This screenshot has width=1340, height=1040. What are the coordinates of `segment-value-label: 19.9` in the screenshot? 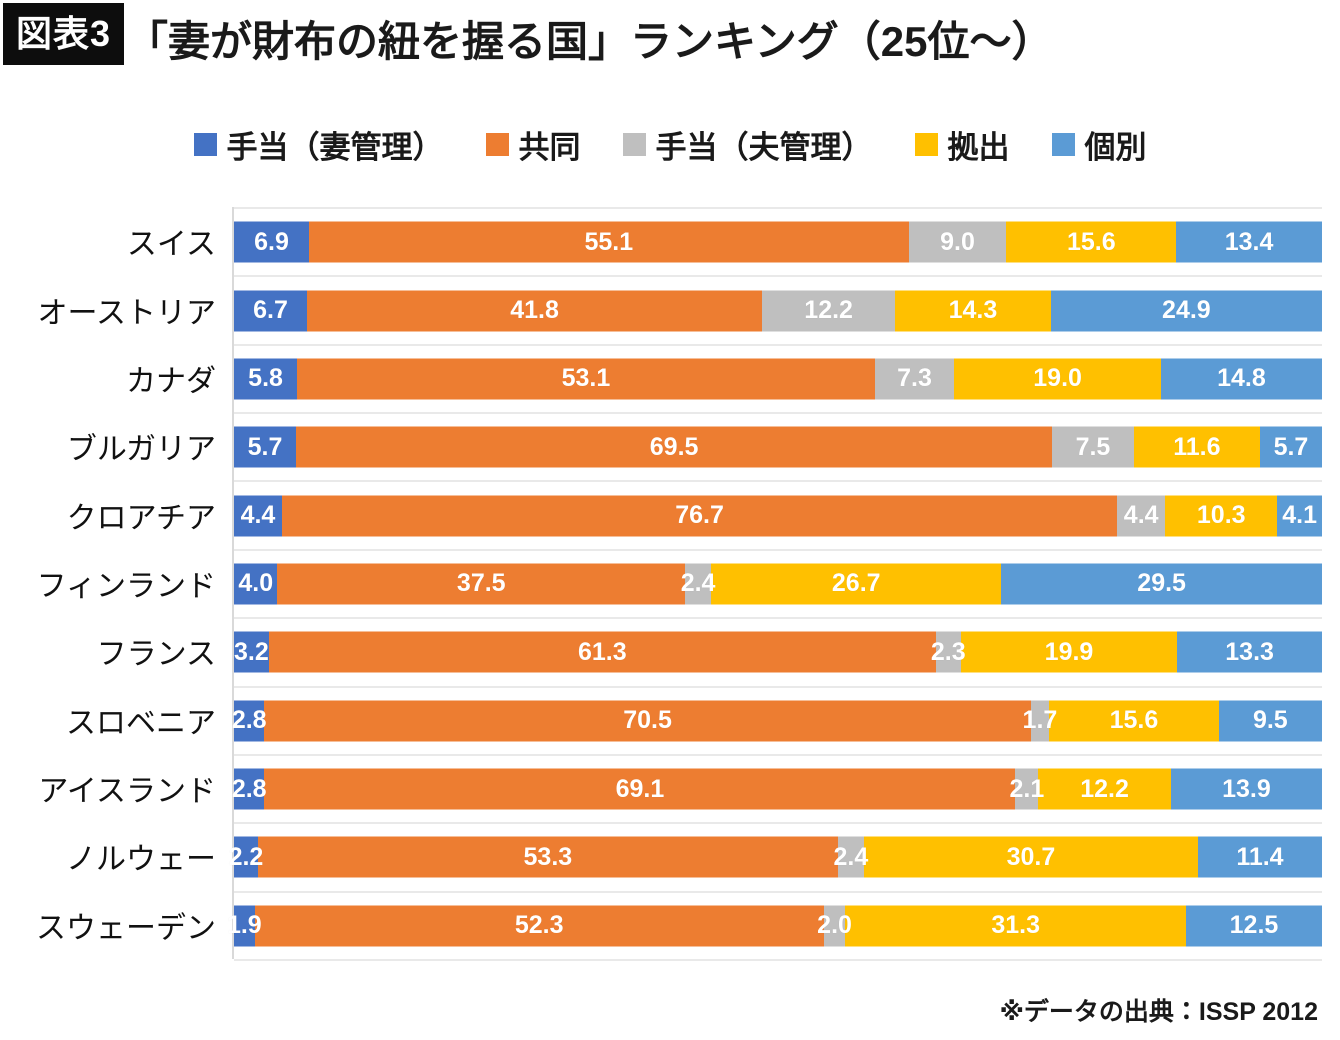 It's located at (1069, 651).